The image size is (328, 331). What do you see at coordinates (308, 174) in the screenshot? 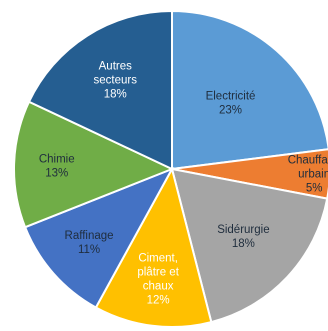
I see `slice-label-chauffage-urbain: Chauffageurbain5%` at bounding box center [308, 174].